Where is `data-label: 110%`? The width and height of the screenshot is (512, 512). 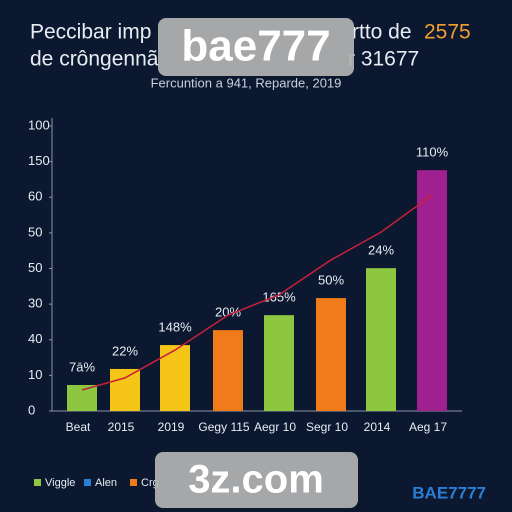
data-label: 110% is located at coordinates (432, 152).